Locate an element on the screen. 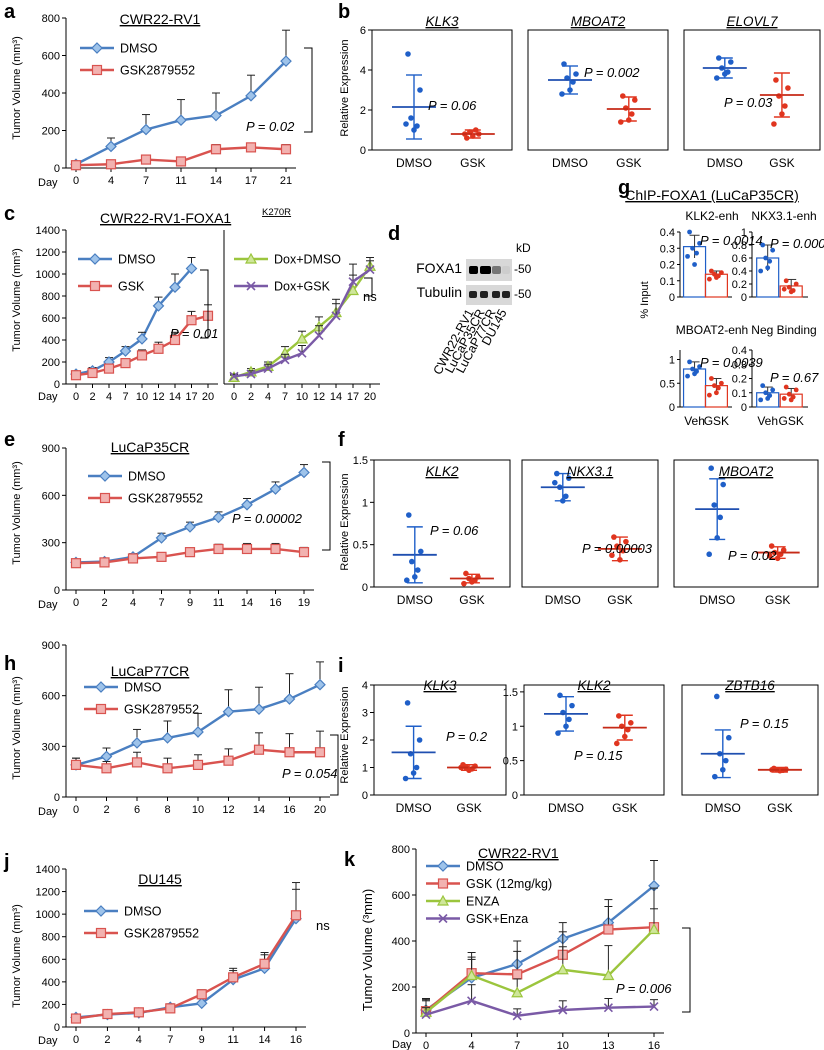 This screenshot has width=824, height=1050. panel-f-pvalue-1: P = 0.00003 is located at coordinates (617, 548).